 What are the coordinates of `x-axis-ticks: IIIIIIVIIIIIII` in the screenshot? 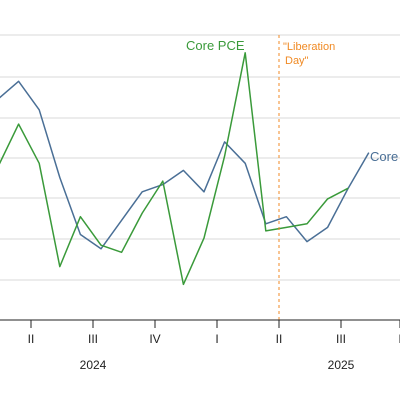 It's located at (214, 333).